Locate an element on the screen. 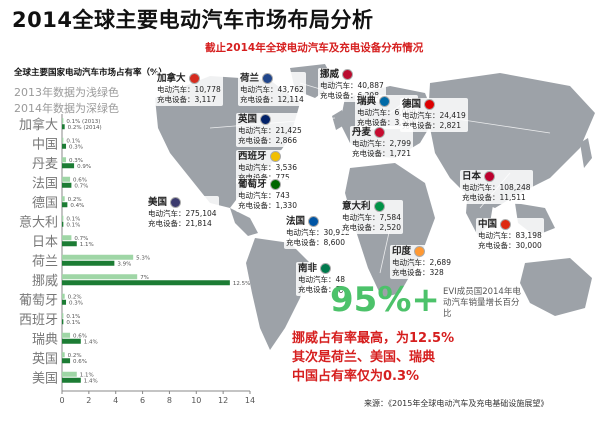 The image size is (600, 421). growth-percent: 95%+ is located at coordinates (385, 300).